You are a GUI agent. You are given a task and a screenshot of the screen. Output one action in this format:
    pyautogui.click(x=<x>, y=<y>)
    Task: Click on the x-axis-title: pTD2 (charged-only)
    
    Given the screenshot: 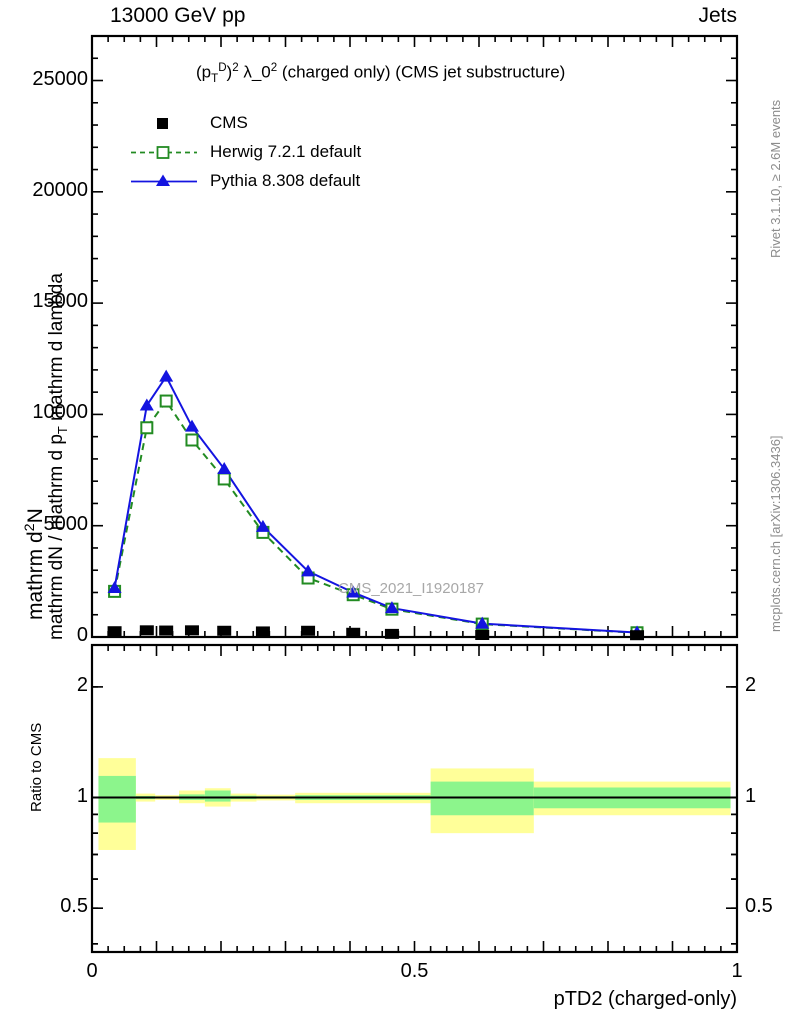 What is the action you would take?
    pyautogui.click(x=645, y=999)
    